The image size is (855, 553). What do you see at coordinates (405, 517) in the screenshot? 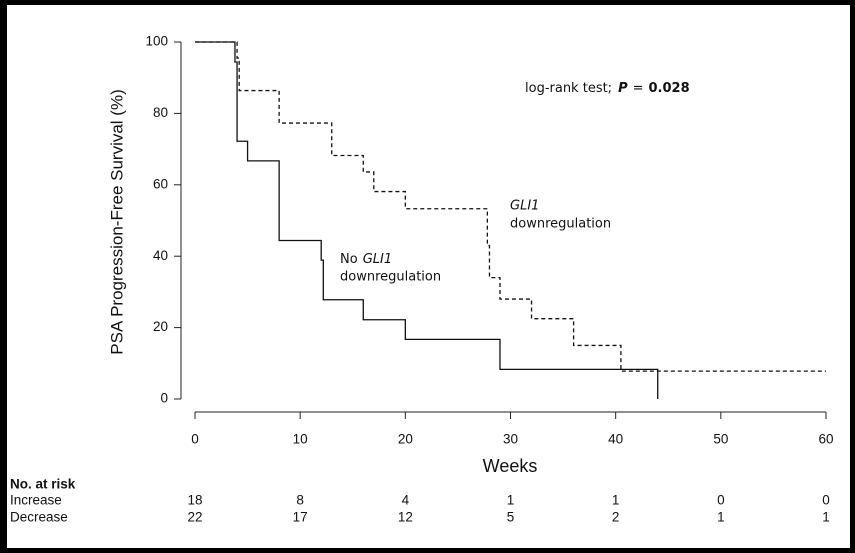
I see `risk-value: 12` at bounding box center [405, 517].